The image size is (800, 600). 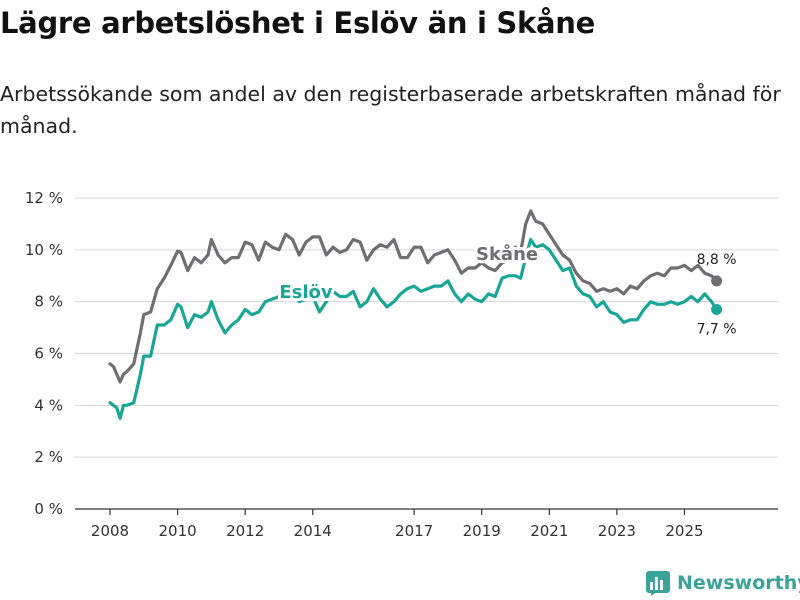 I want to click on y-axis-ticks: 0 % 2 % 4 % 6 % 8 % 10 % 12 %, so click(x=44, y=353).